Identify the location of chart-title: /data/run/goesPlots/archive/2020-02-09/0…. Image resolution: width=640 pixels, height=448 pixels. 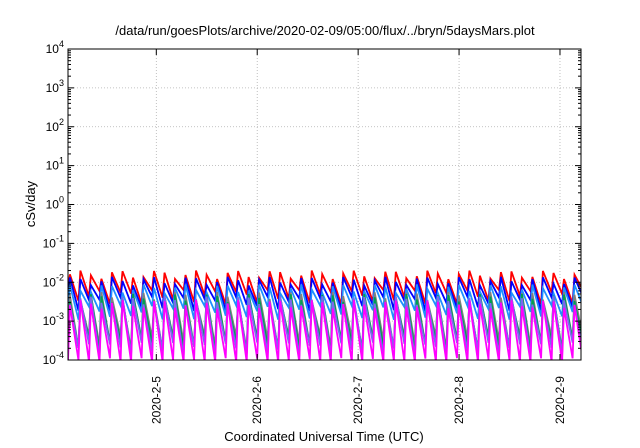
(325, 30).